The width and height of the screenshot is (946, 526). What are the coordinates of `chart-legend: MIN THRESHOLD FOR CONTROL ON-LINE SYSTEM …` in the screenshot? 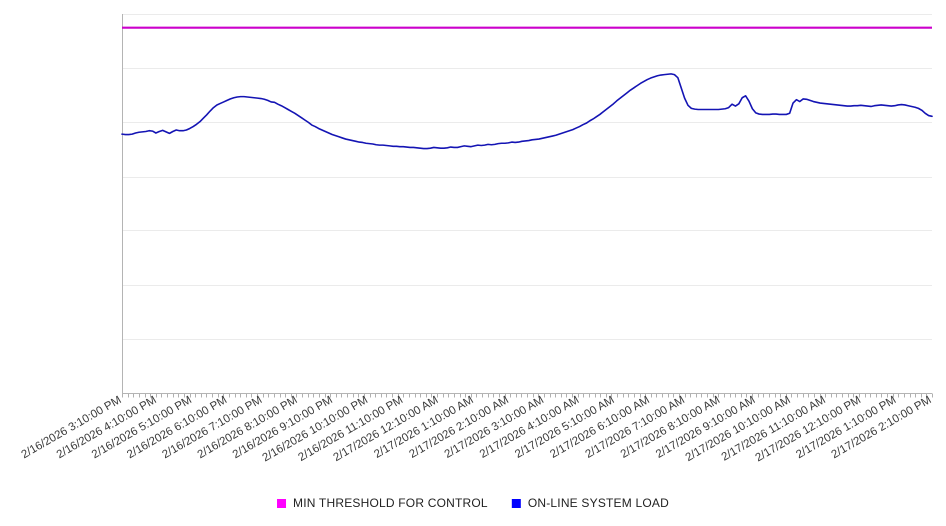 It's located at (473, 503).